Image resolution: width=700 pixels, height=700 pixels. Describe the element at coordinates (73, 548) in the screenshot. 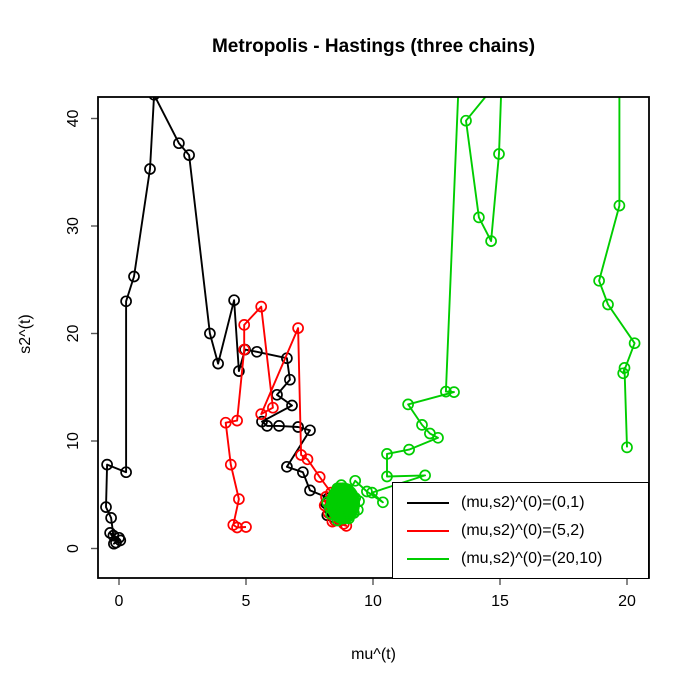

I see `y-tick-label: 0` at that location.